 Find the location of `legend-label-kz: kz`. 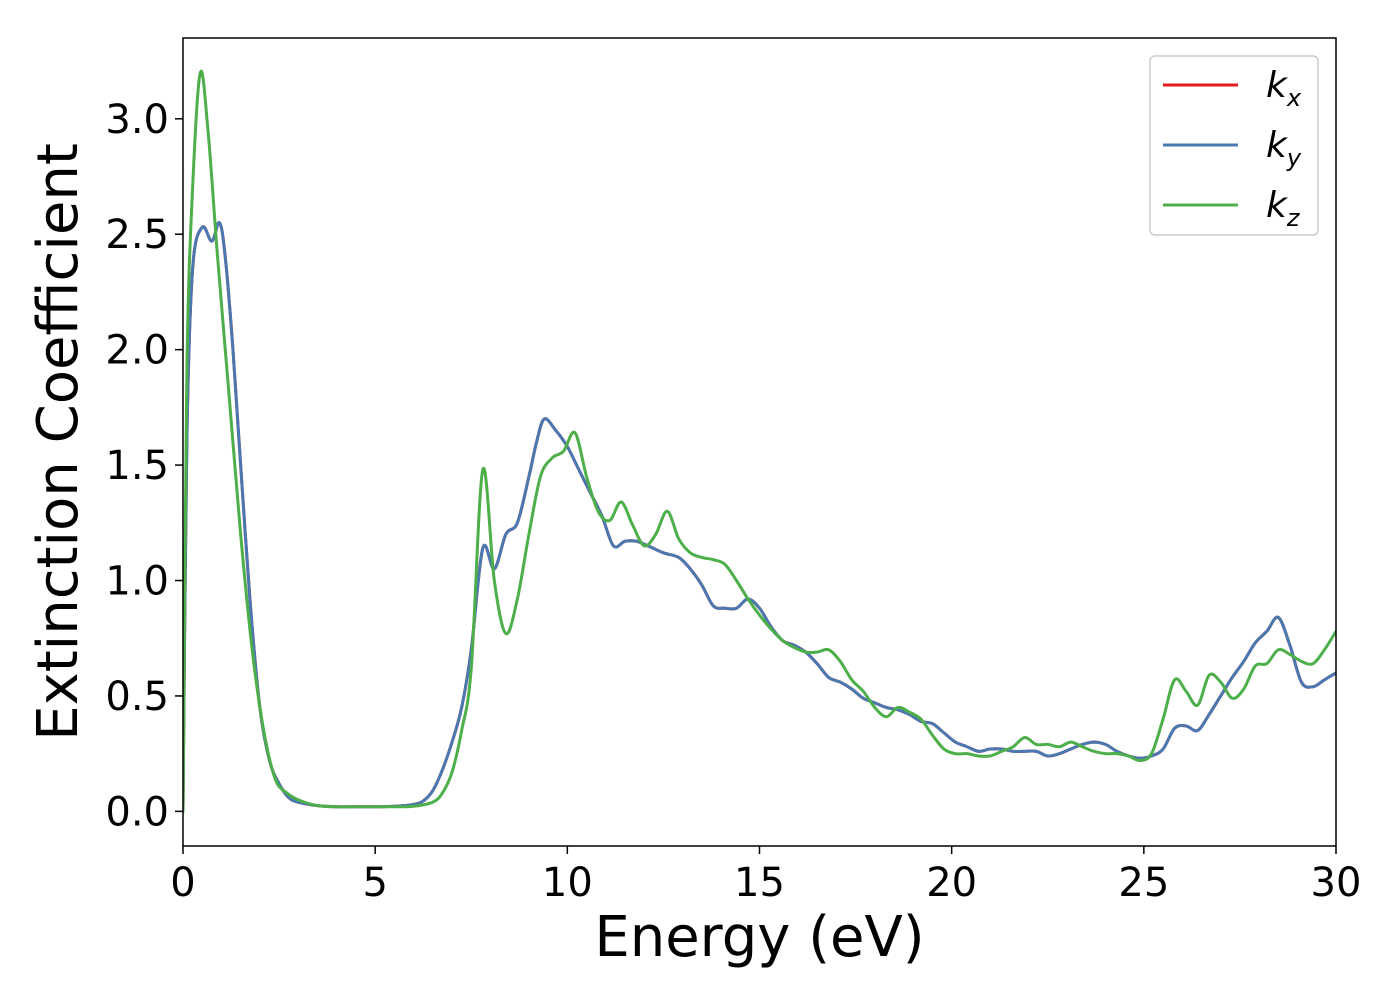

legend-label-kz: kz is located at coordinates (1283, 208).